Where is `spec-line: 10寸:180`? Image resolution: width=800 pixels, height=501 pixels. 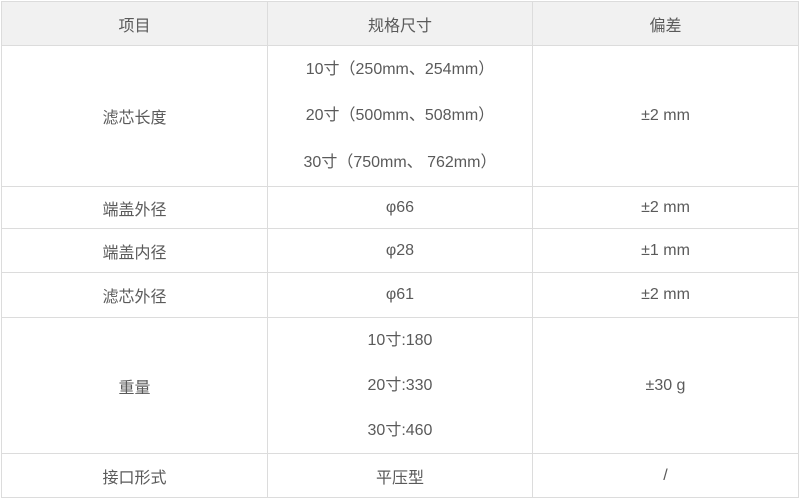
spec-line: 10寸:180 is located at coordinates (400, 340).